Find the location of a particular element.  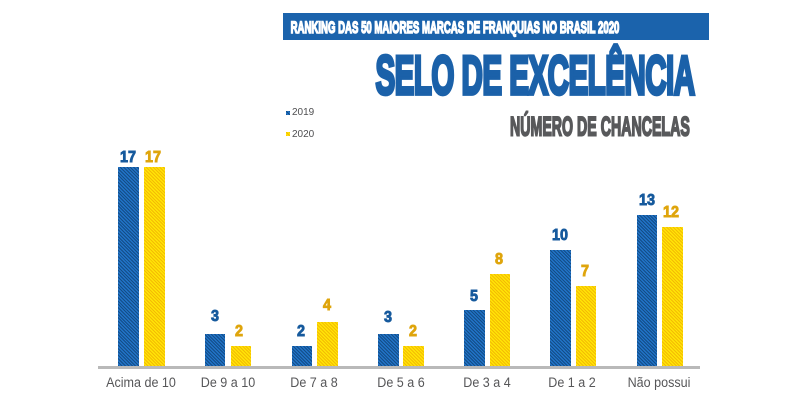

svg-text: SELO DE EXCELÊNCIA is located at coordinates (534, 75).